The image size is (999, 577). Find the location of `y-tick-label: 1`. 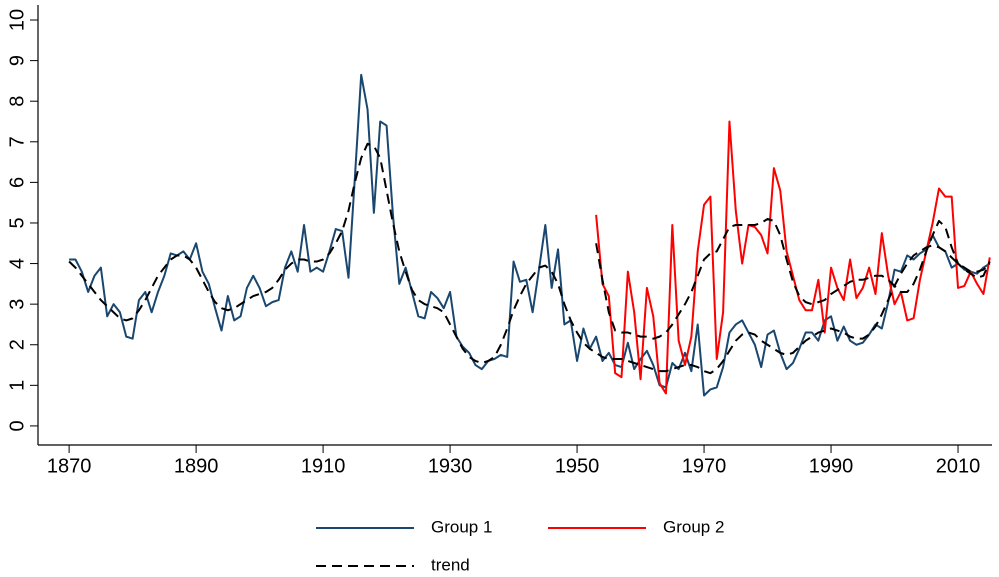

y-tick-label: 1 is located at coordinates (17, 385).